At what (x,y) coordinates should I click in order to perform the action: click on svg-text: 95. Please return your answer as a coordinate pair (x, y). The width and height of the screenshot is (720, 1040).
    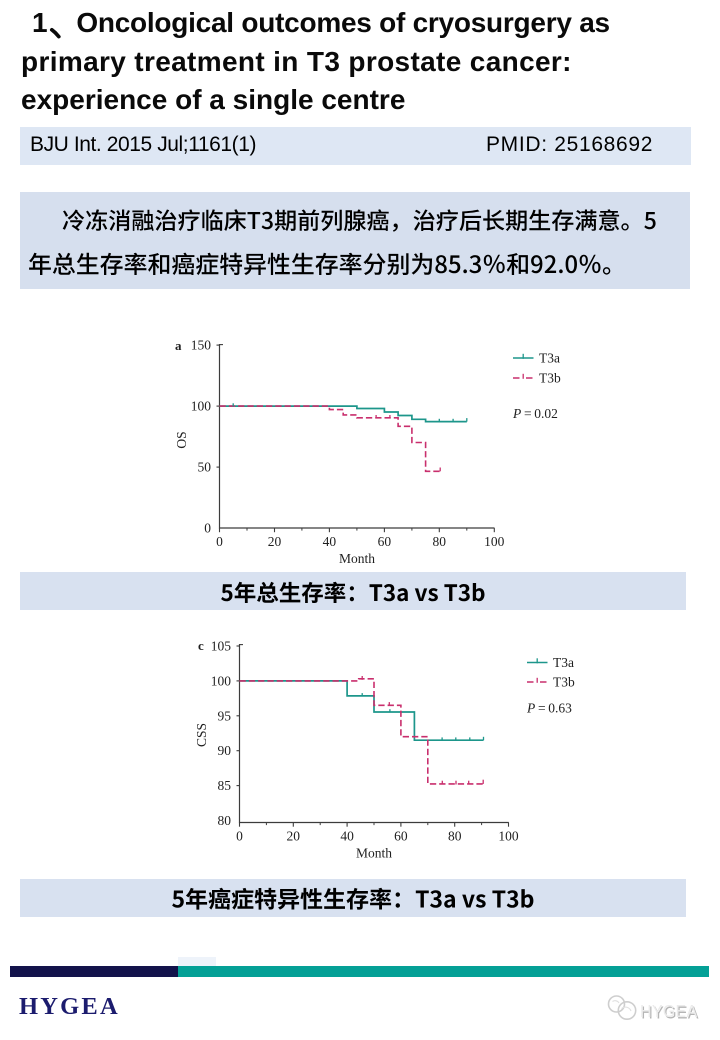
    Looking at the image, I should click on (225, 715).